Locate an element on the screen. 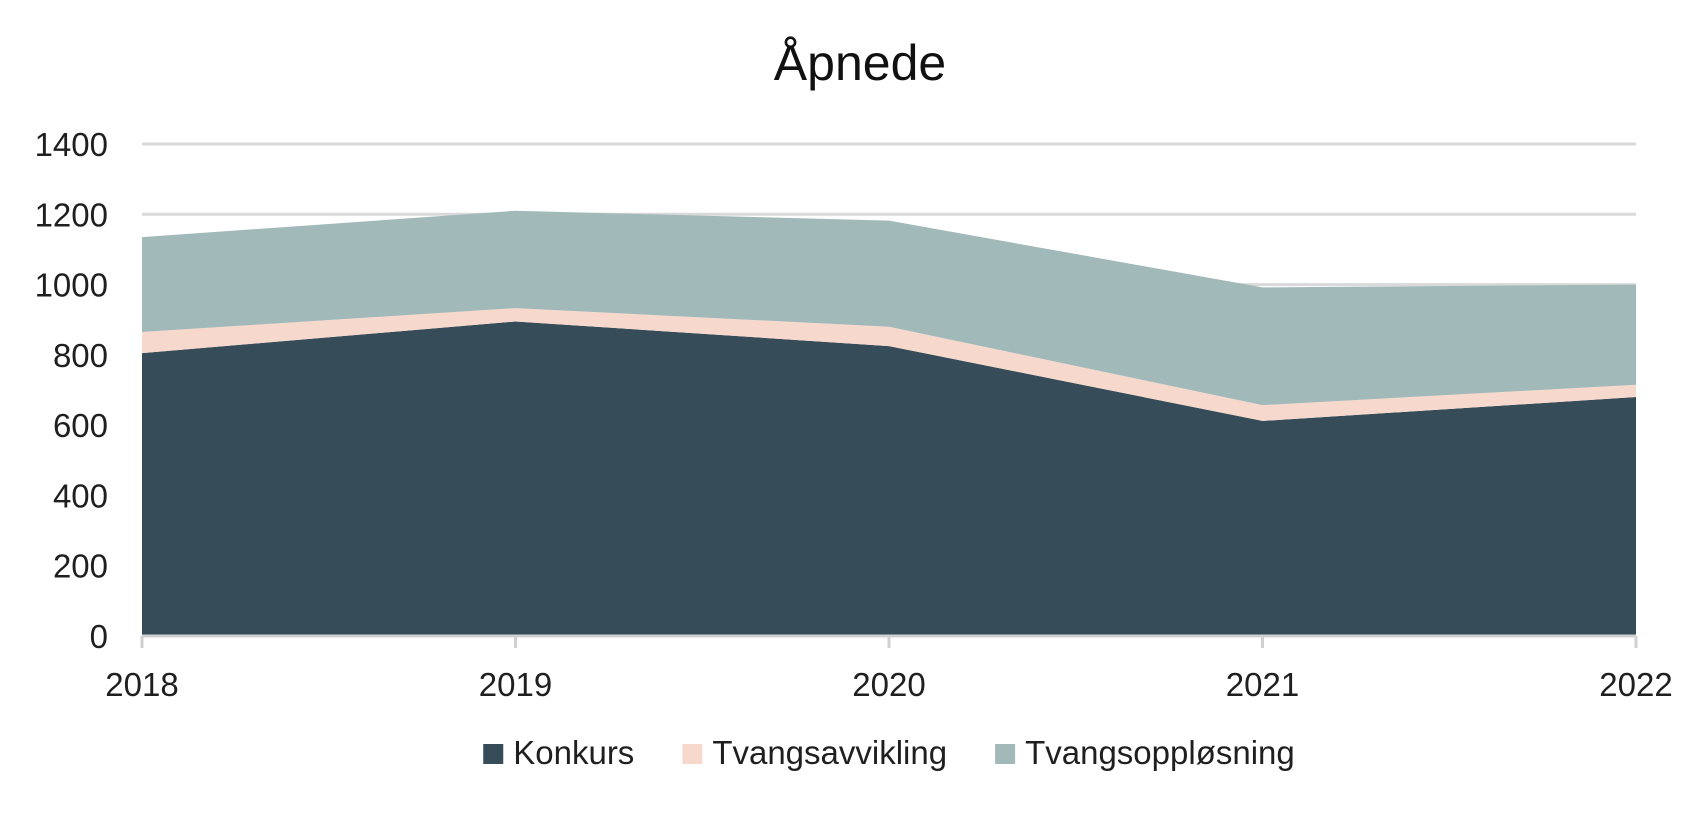  legend-label-tvangsoppløsning: Tvangsoppløsning is located at coordinates (1160, 752).